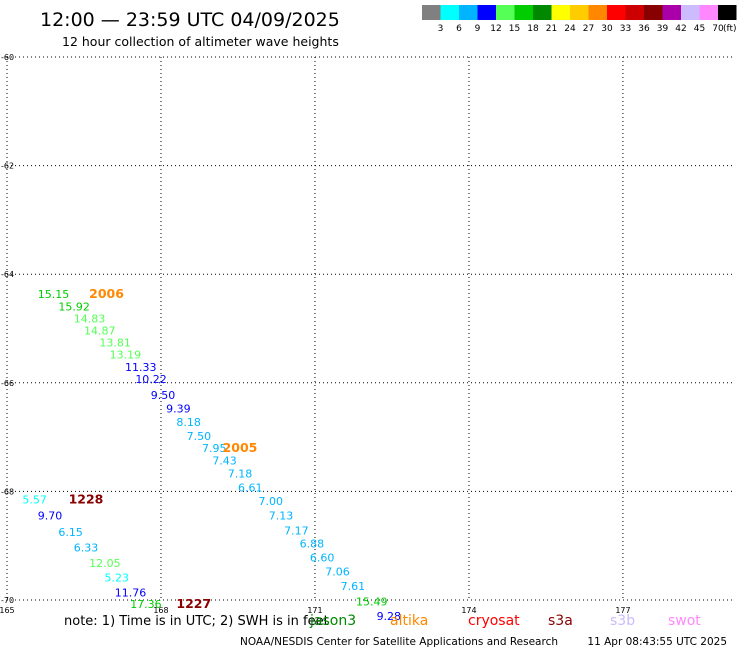 The image size is (740, 654). What do you see at coordinates (151, 379) in the screenshot?
I see `wave-height-value: 10.22` at bounding box center [151, 379].